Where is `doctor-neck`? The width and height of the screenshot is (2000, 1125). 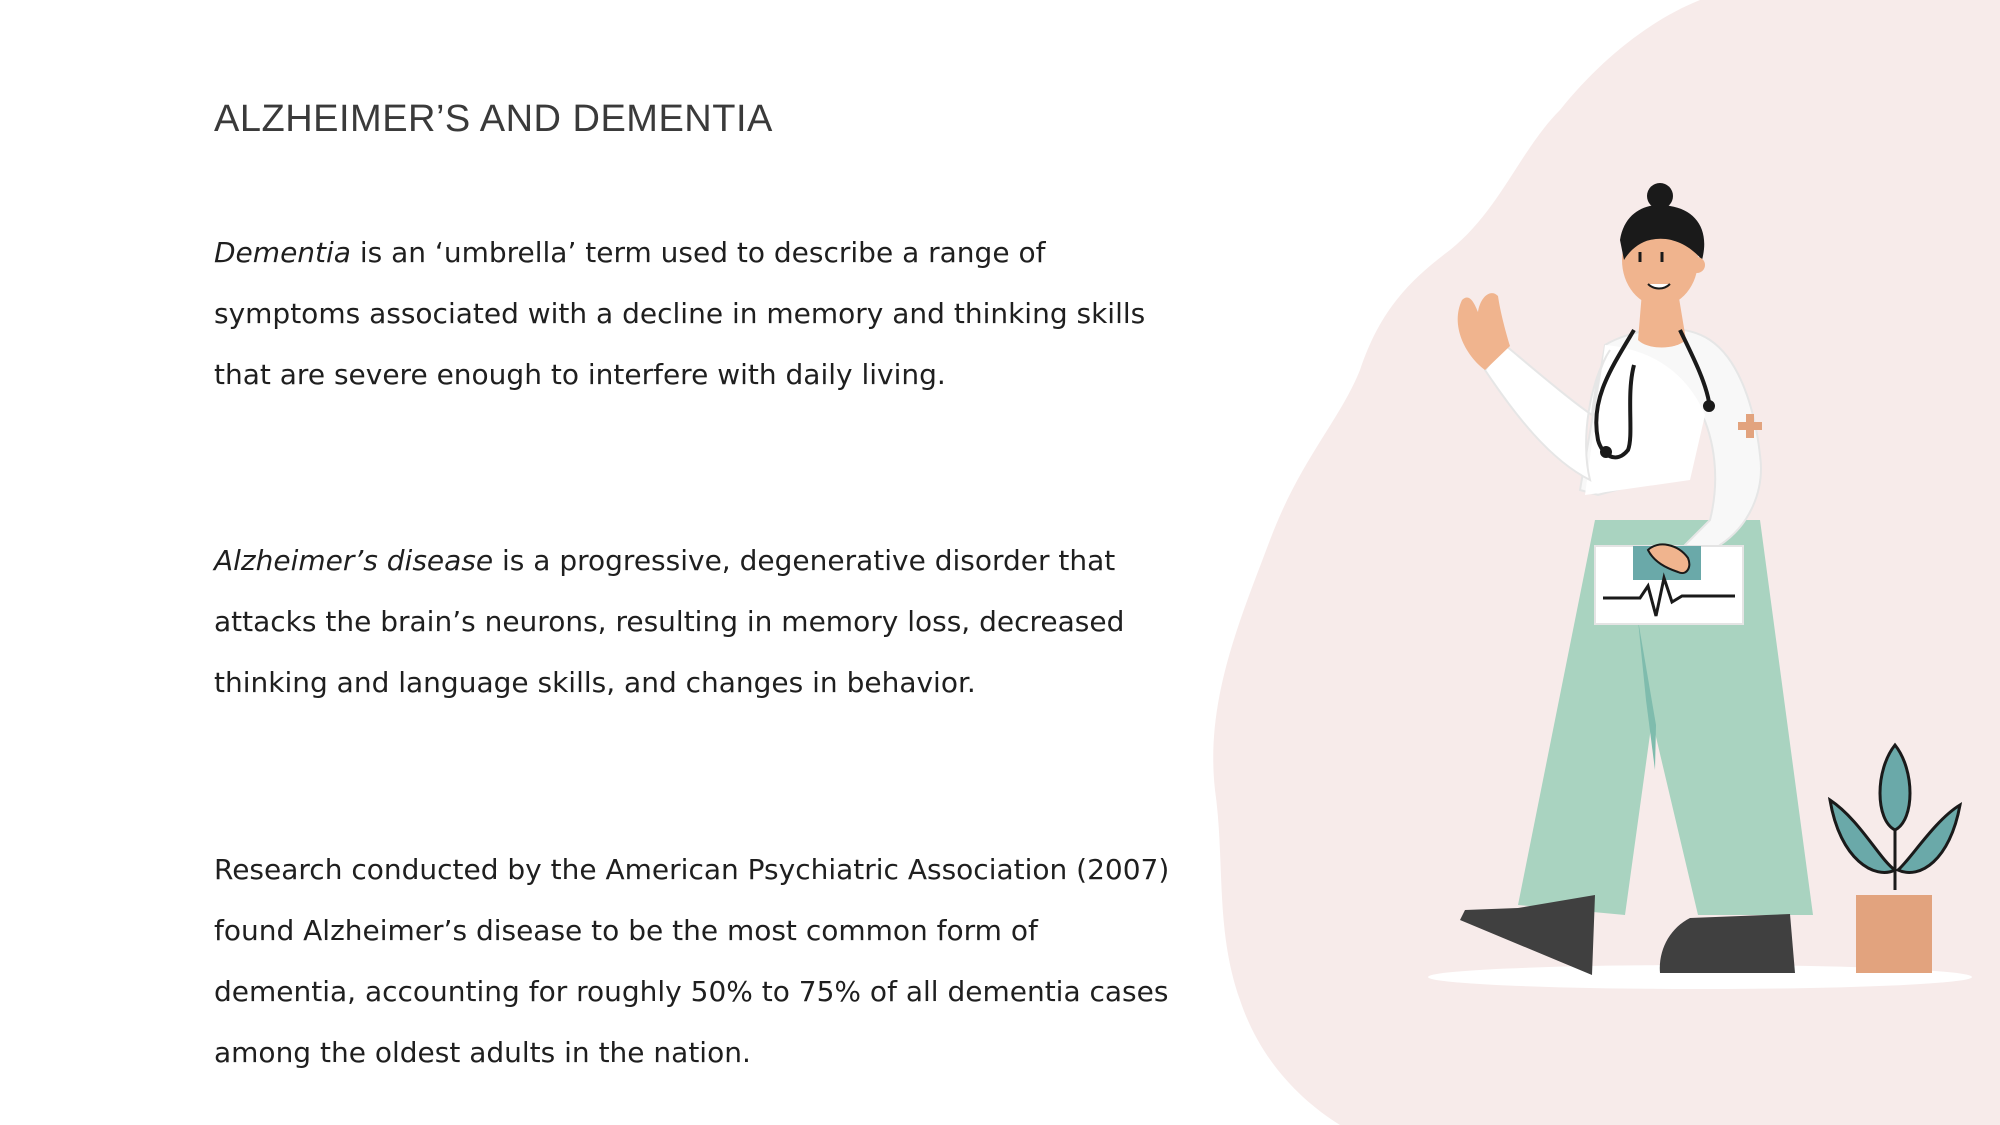
doctor-neck is located at coordinates (1662, 320).